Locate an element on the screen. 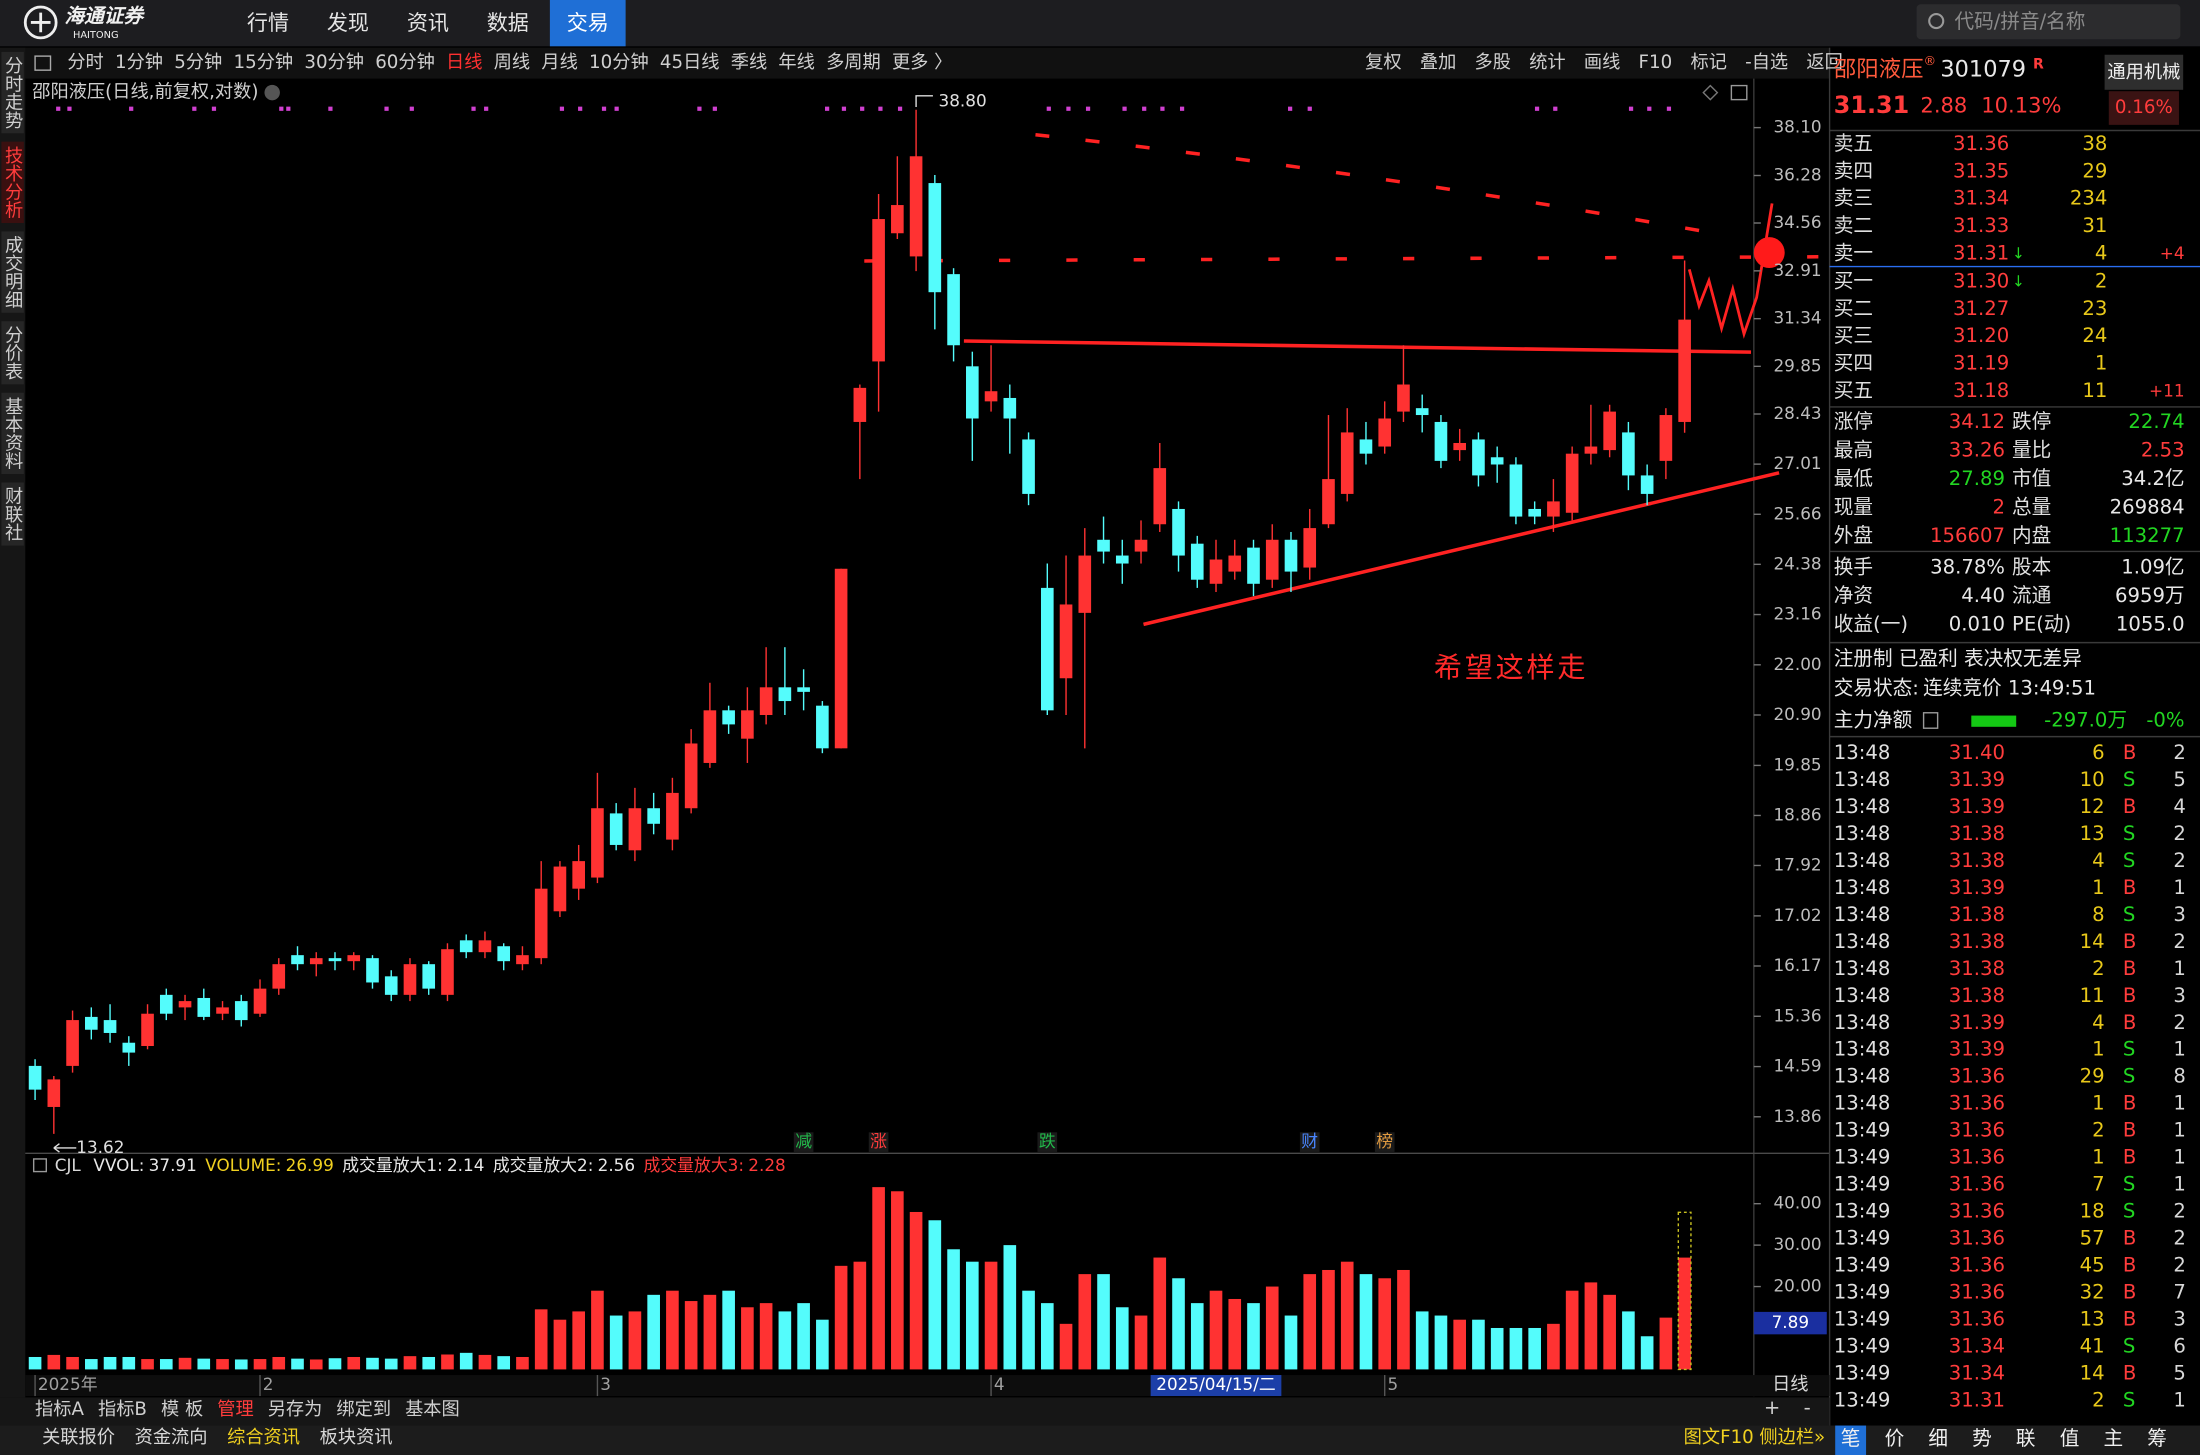  period-tab: 15分钟 is located at coordinates (264, 62).